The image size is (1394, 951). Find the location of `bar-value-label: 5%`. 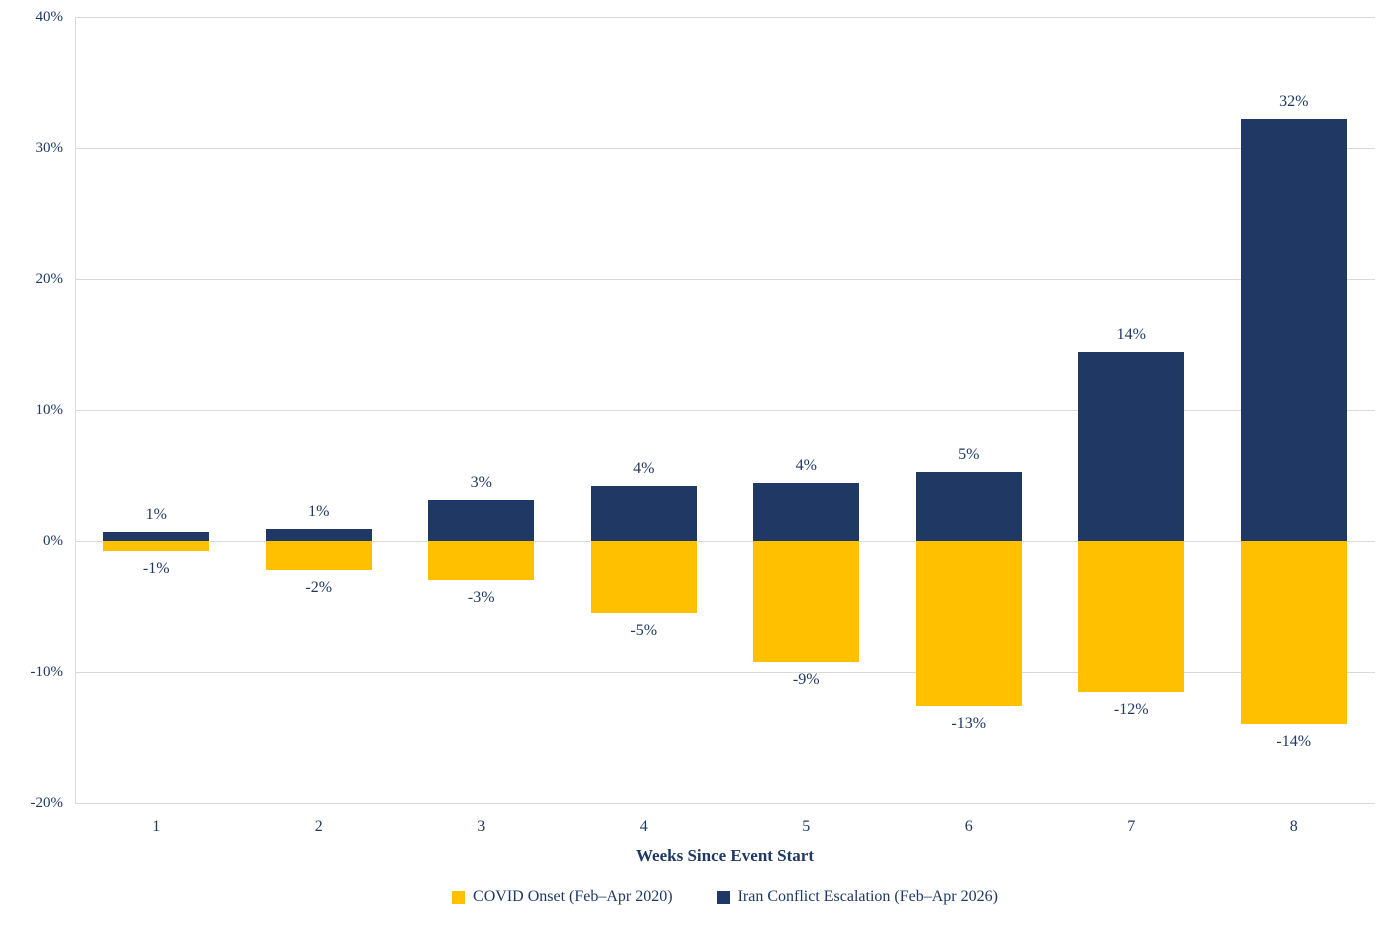

bar-value-label: 5% is located at coordinates (969, 454).